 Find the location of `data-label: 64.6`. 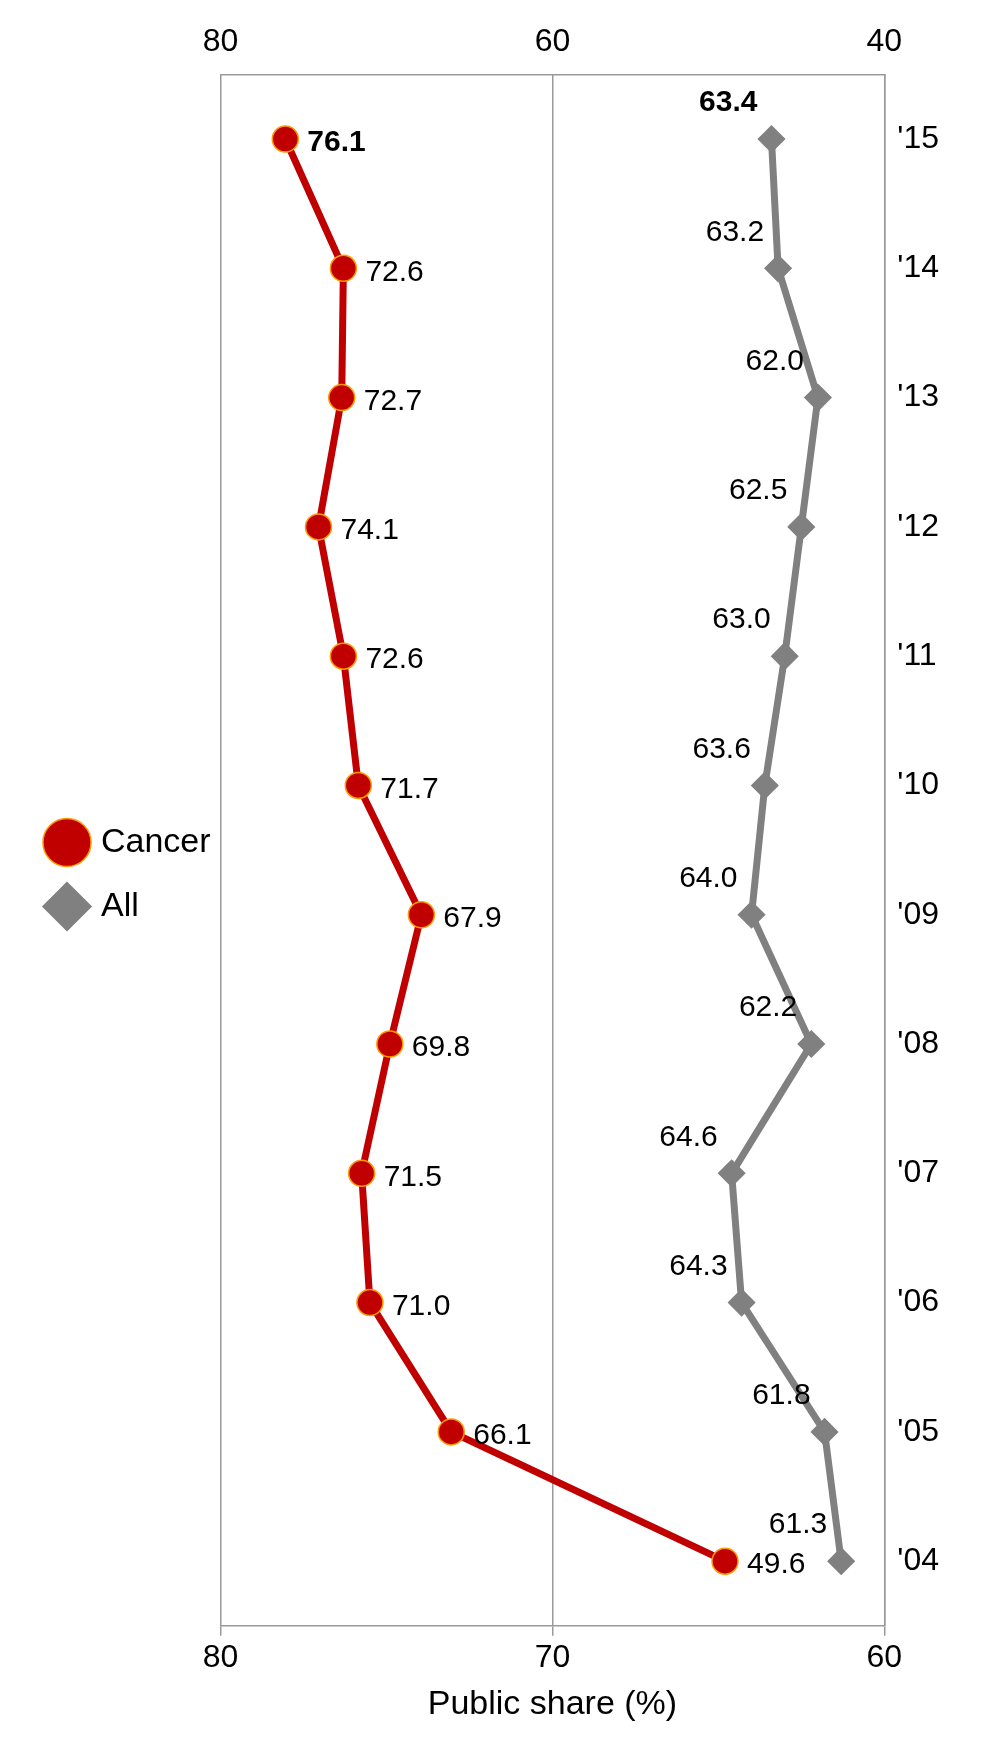

data-label: 64.6 is located at coordinates (688, 1135).